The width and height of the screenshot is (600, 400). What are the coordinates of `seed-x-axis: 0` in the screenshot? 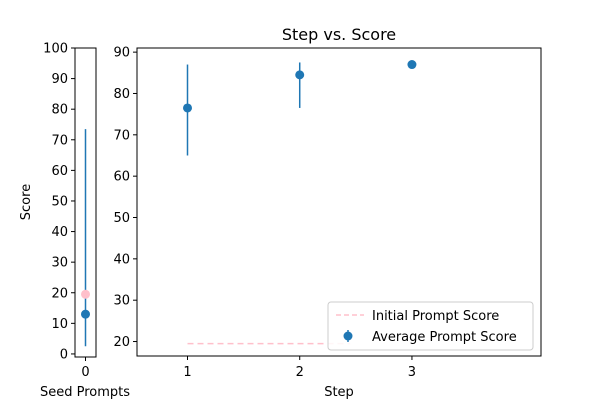 It's located at (85, 368).